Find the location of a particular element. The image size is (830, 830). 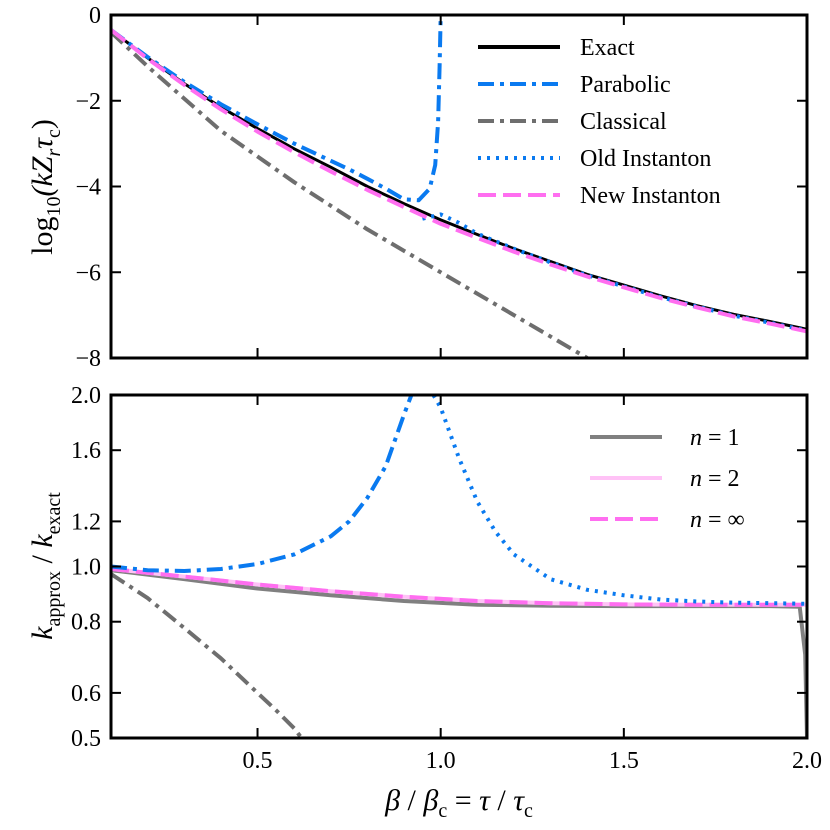

bottom-ytick-label: 0.5 is located at coordinates (86, 739).